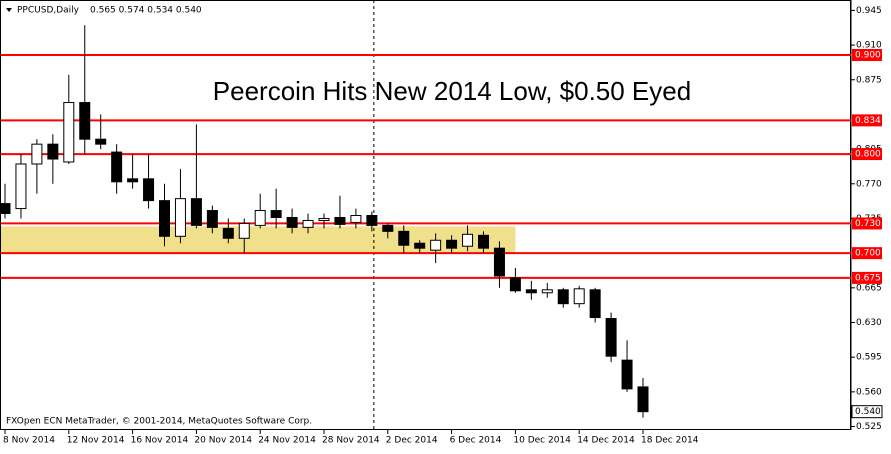  What do you see at coordinates (258, 240) in the screenshot?
I see `support-zone` at bounding box center [258, 240].